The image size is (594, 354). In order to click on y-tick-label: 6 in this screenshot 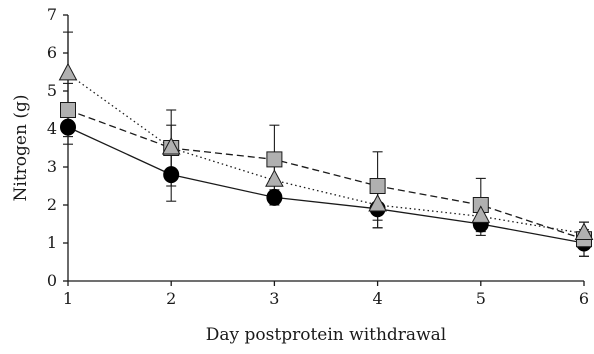, I will do `click(52, 52)`.